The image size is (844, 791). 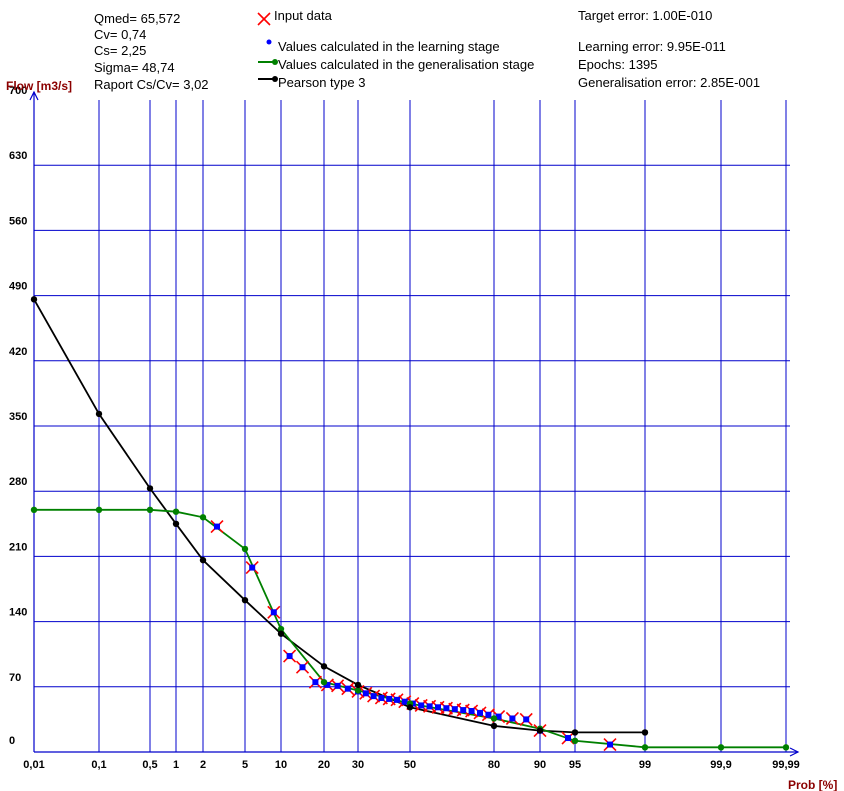 I want to click on legend-label-input: Input data, so click(x=303, y=15).